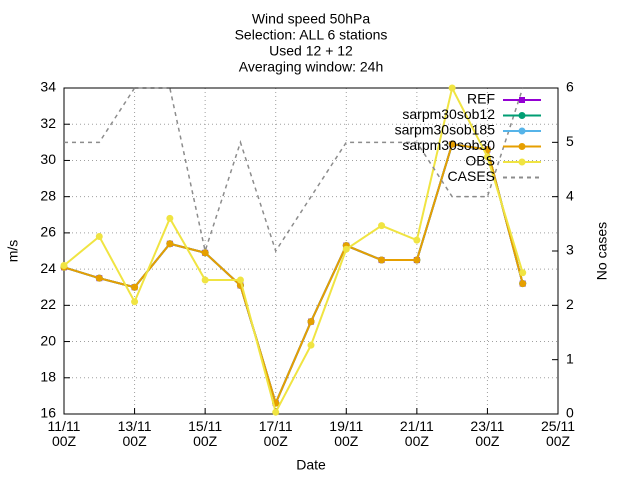 This screenshot has width=640, height=480. I want to click on y2-tick-label: 1, so click(570, 358).